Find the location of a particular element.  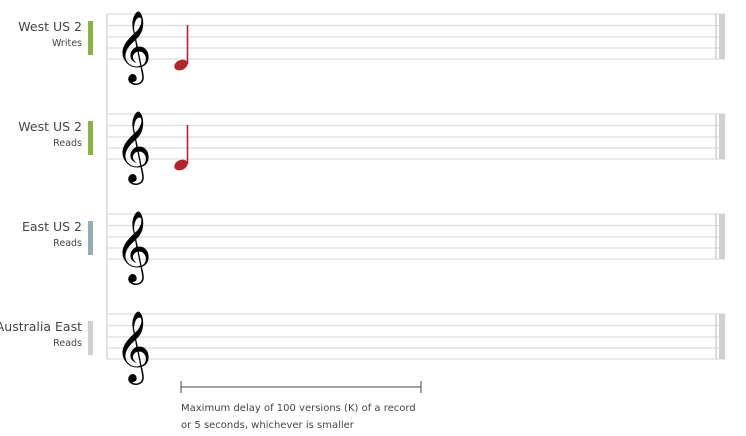

caption-line-2: or 5 seconds, whichever is smaller is located at coordinates (267, 425).